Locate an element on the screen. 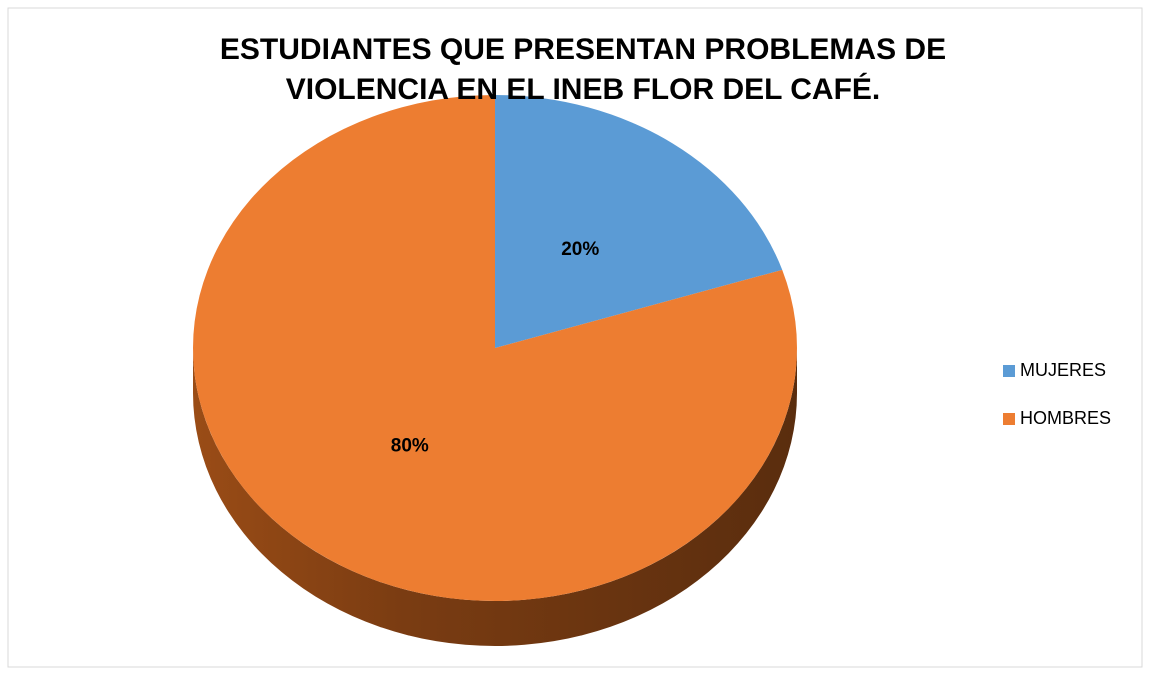 This screenshot has height=675, width=1150. data-label: 80% is located at coordinates (410, 445).